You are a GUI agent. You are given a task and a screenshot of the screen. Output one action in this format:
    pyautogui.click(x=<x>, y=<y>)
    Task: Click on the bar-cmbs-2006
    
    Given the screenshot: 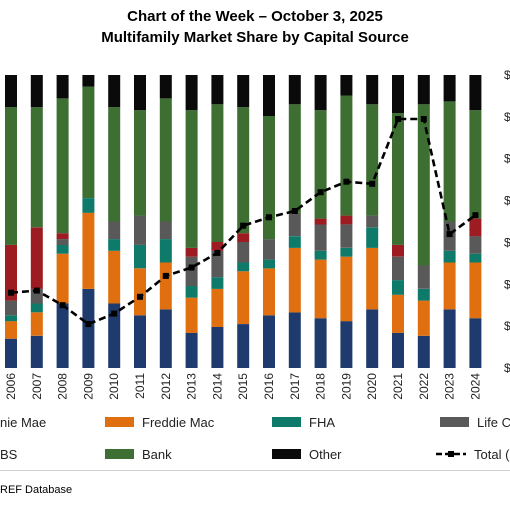 What is the action you would take?
    pyautogui.click(x=11, y=272)
    